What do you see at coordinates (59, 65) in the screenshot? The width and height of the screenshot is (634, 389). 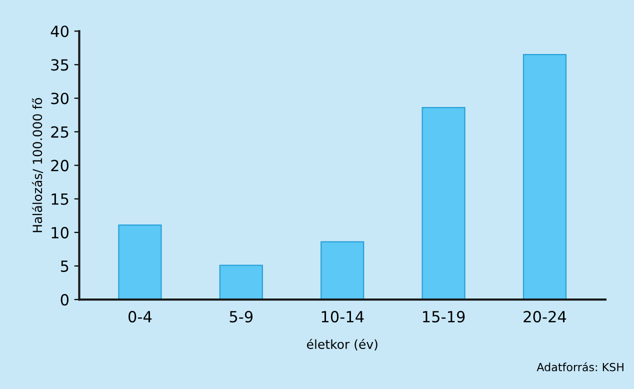 I see `y-tick-label: 35` at bounding box center [59, 65].